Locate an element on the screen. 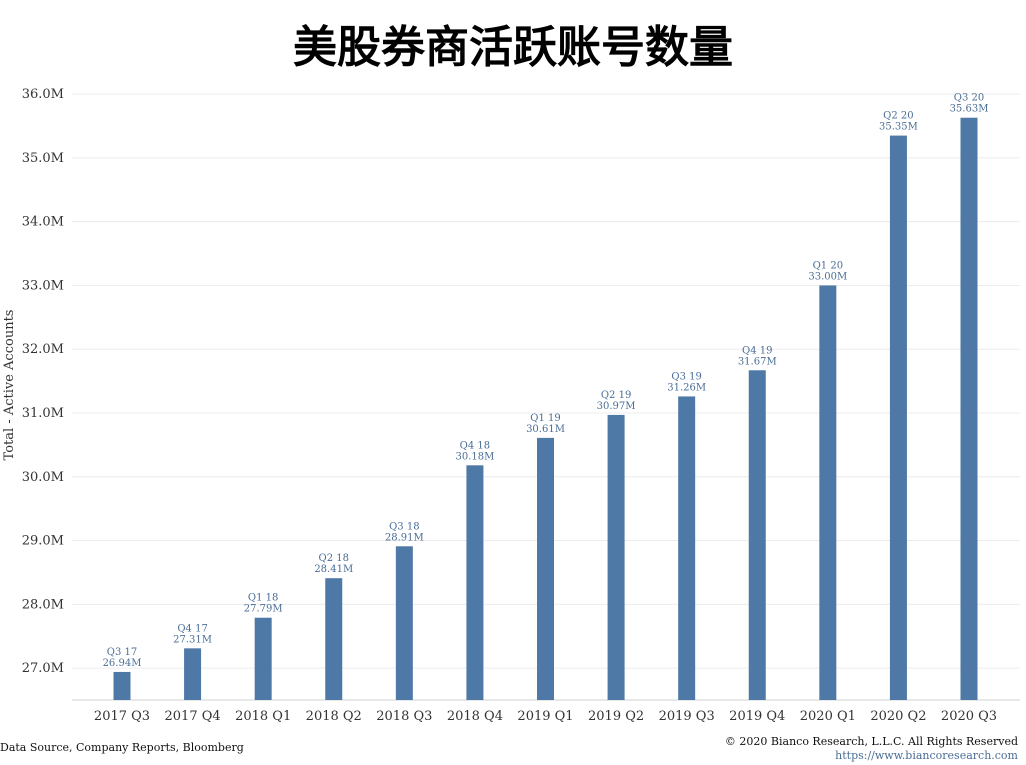 This screenshot has width=1026, height=765. x-tick-label: 2018 Q2 is located at coordinates (334, 716).